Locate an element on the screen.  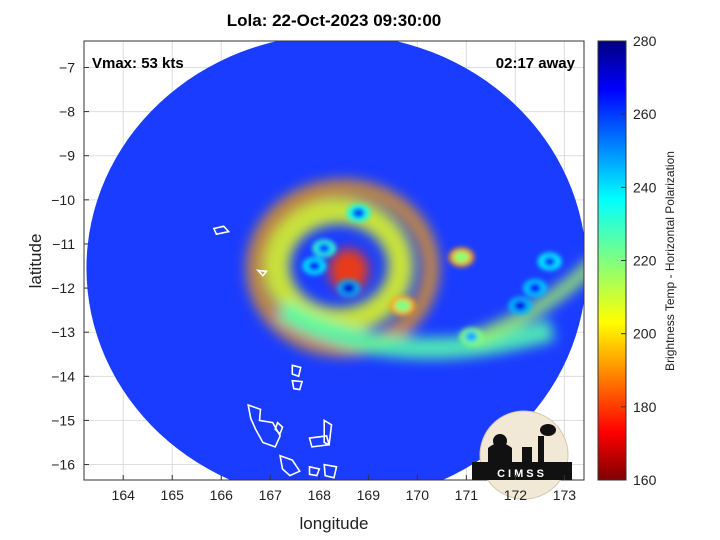
band-cell-e is located at coordinates (402, 305).